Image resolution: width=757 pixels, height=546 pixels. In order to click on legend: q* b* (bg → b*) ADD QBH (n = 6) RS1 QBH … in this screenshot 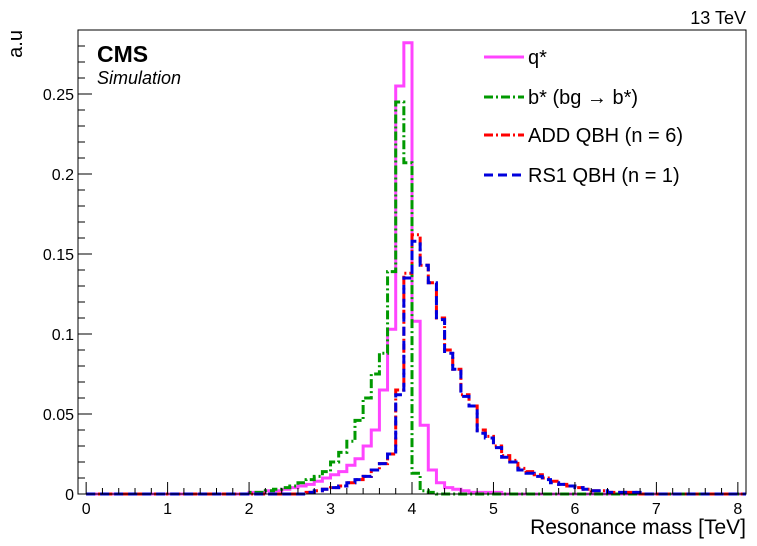, I will do `click(583, 117)`.